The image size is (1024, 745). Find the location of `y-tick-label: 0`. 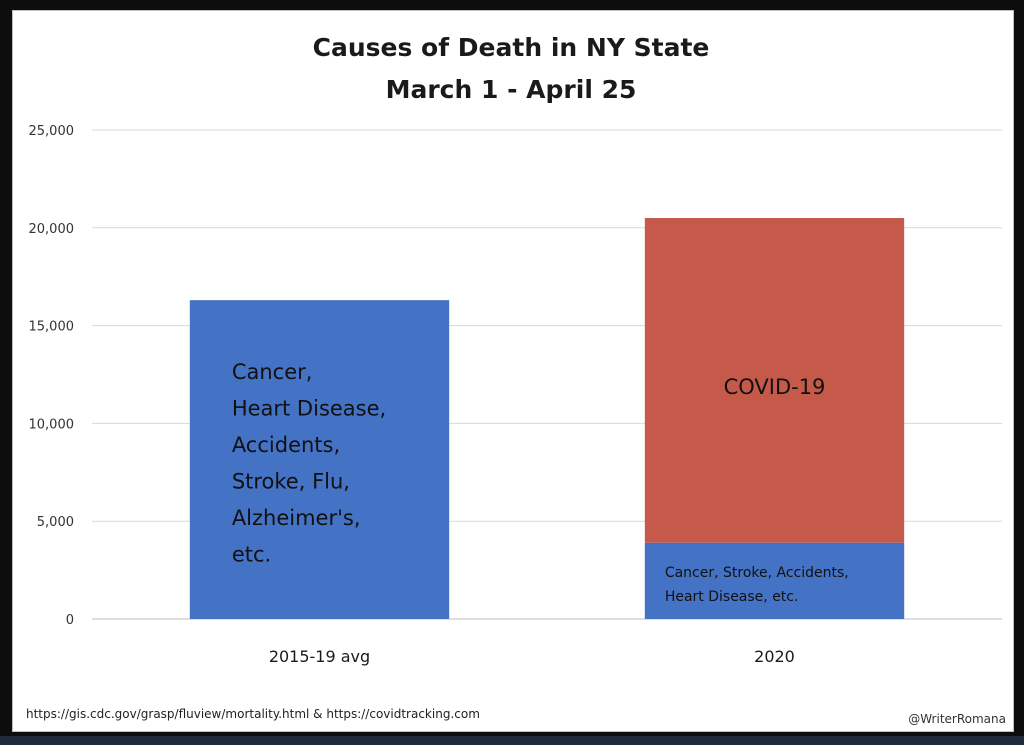

y-tick-label: 0 is located at coordinates (70, 620).